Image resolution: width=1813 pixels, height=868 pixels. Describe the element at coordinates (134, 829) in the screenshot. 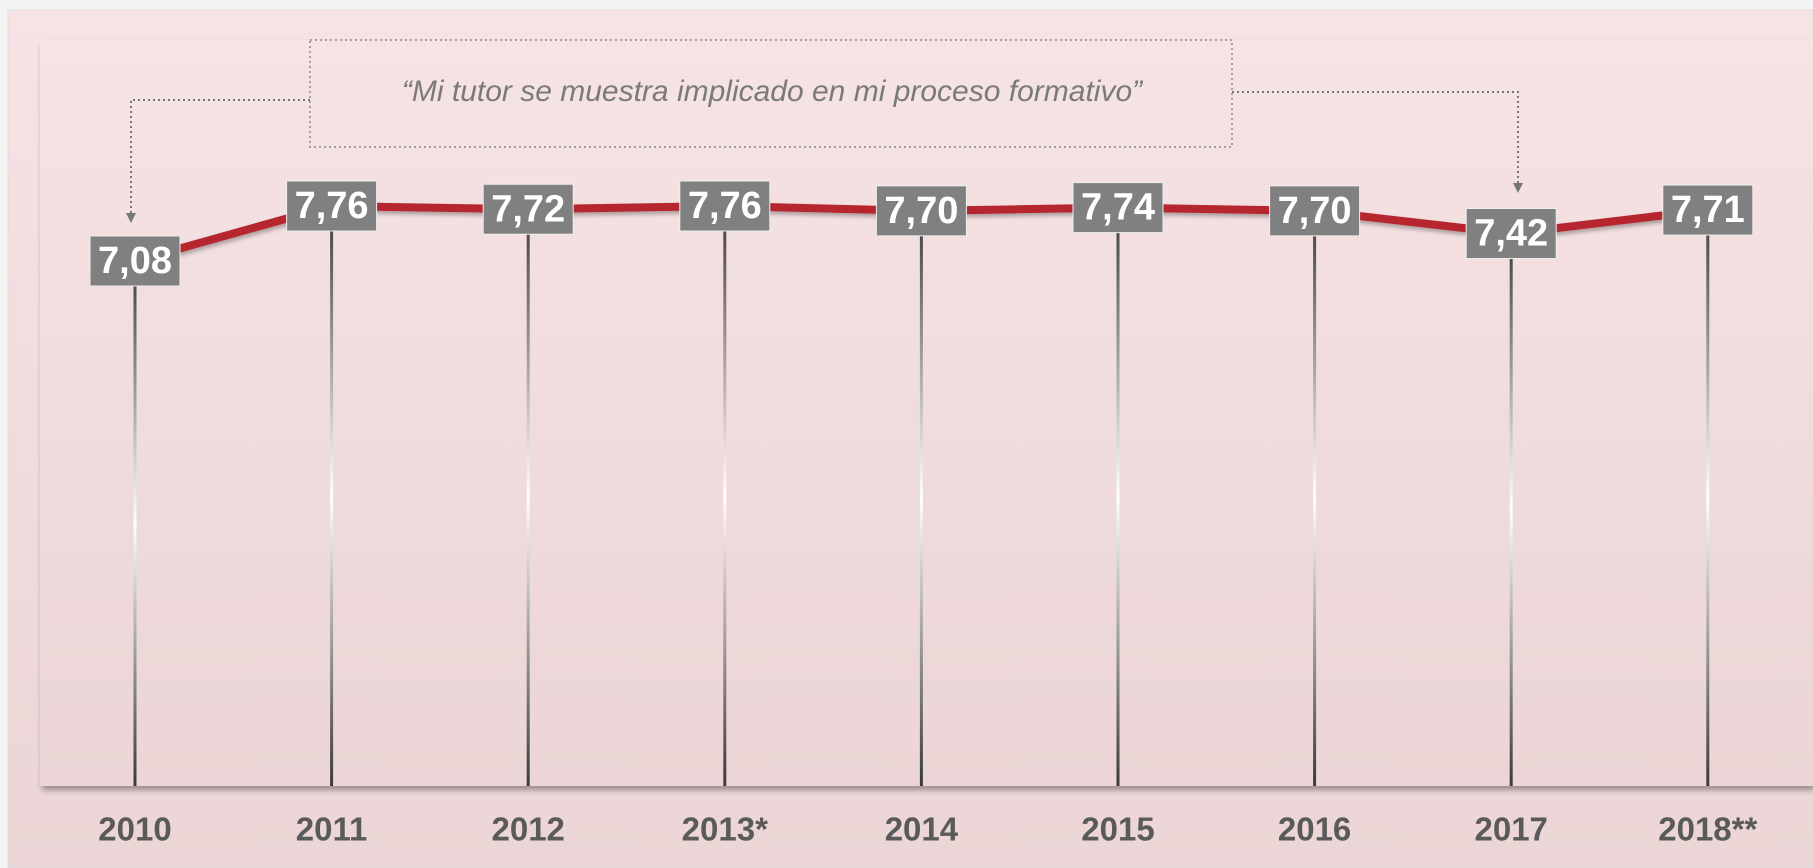

I see `x-tick-label: 2010` at that location.